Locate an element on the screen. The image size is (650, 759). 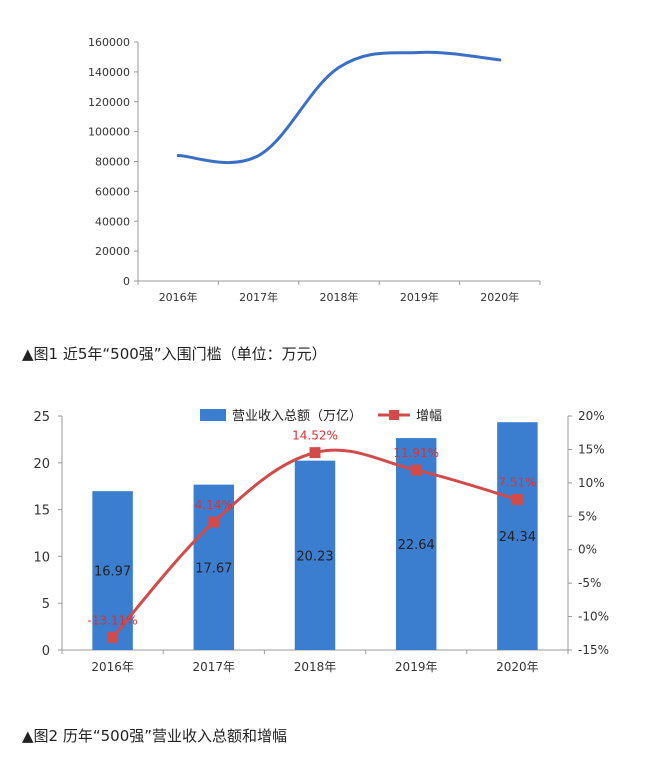
right-tick-label: 15% is located at coordinates (591, 449).